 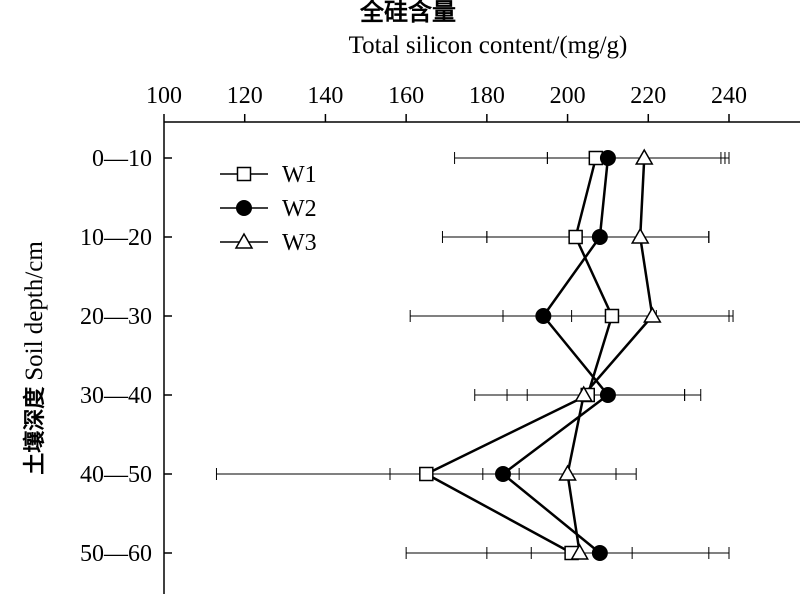 I want to click on y-axis-label: 土壤深度 Soil depth/cm, so click(x=34, y=358).